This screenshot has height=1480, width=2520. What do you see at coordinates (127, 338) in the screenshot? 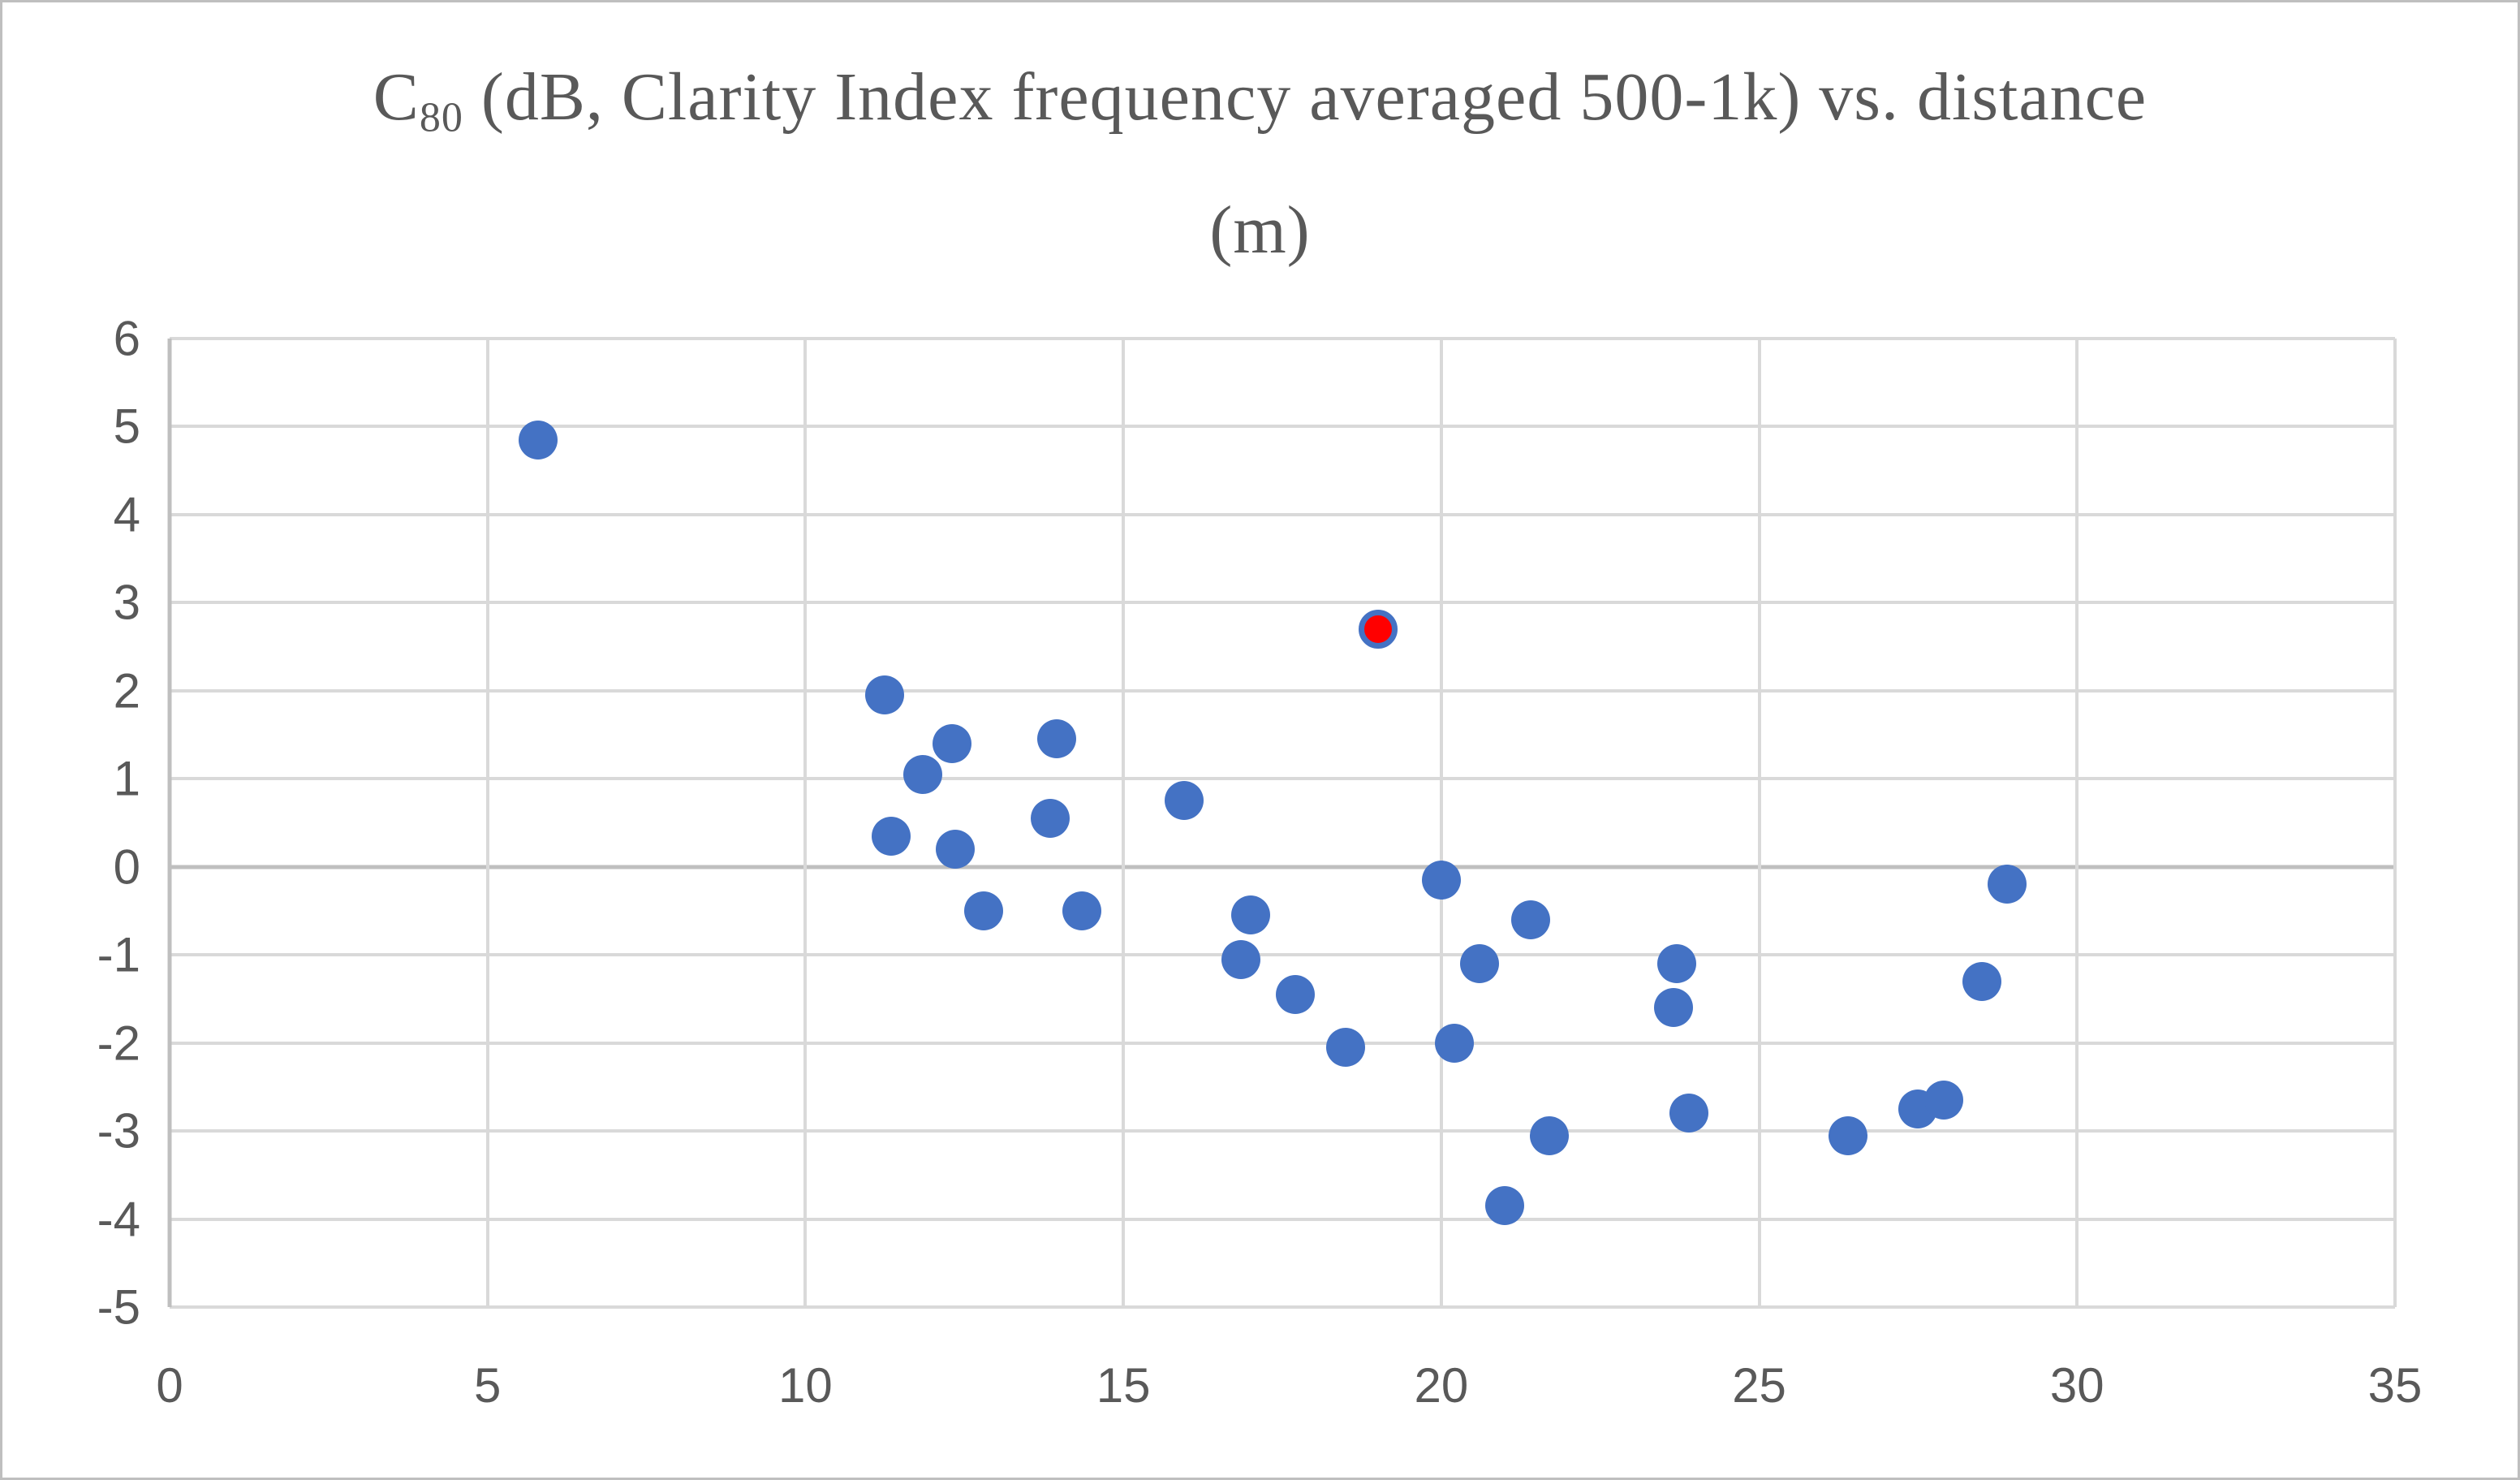
I see `y-tick-label: 6` at bounding box center [127, 338].